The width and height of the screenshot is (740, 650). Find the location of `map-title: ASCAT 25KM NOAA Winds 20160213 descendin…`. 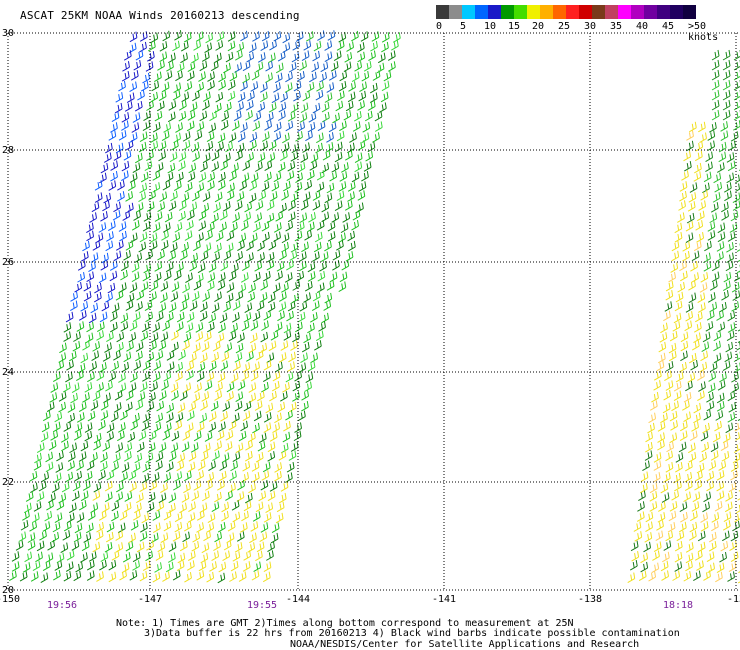

map-title: ASCAT 25KM NOAA Winds 20160213 descendin… is located at coordinates (160, 15).